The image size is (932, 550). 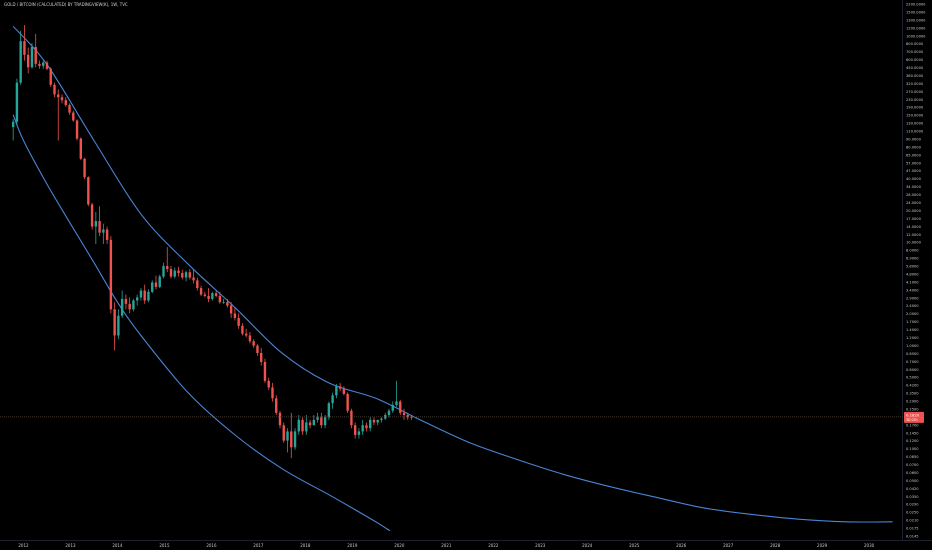 What do you see at coordinates (912, 267) in the screenshot?
I see `price-tick-label: 5.8000` at bounding box center [912, 267].